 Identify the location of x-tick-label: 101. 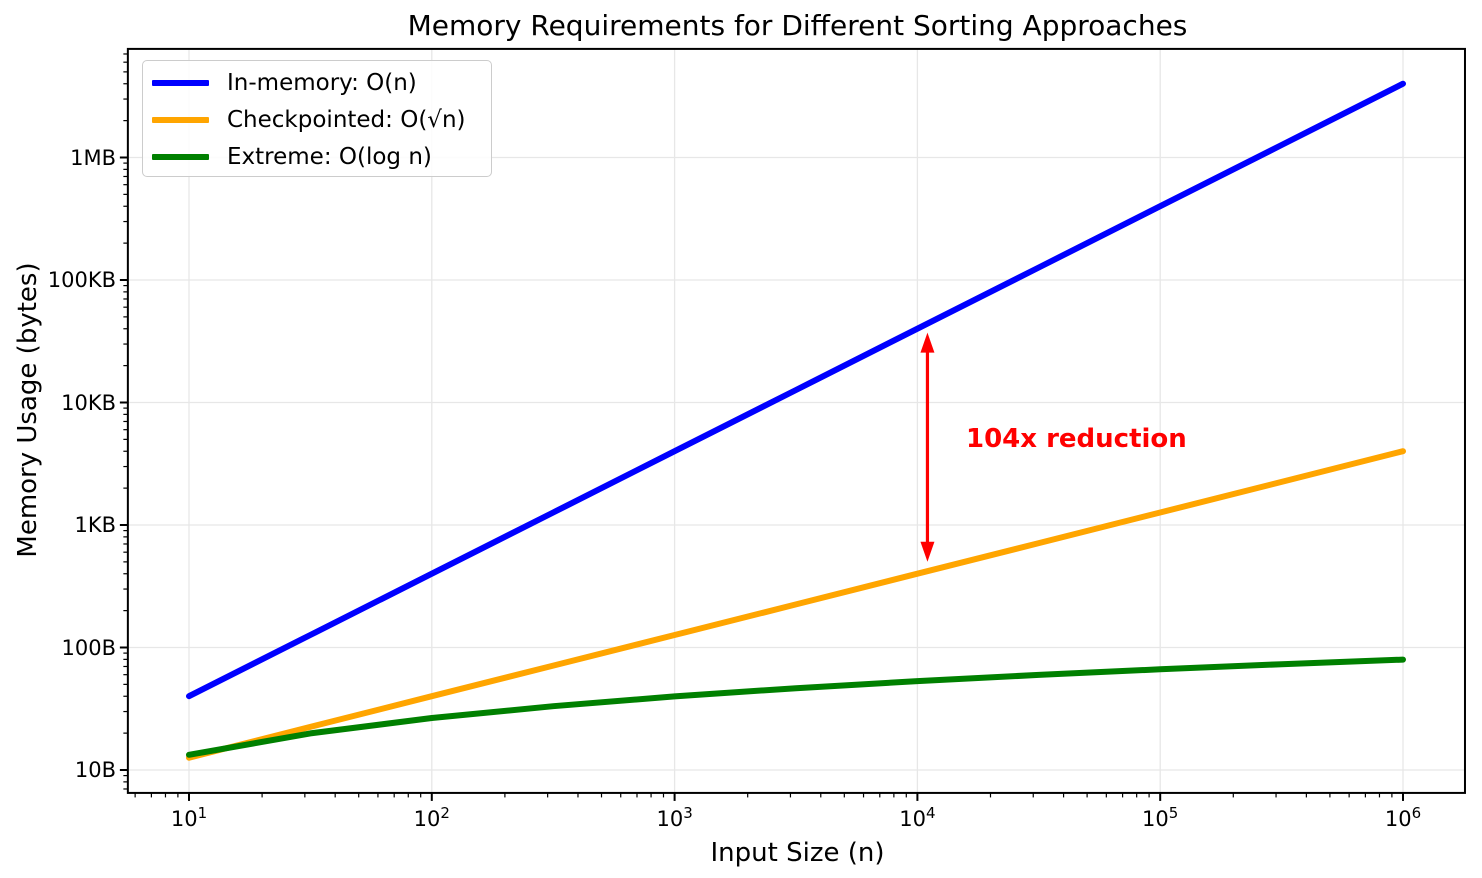
(189, 817).